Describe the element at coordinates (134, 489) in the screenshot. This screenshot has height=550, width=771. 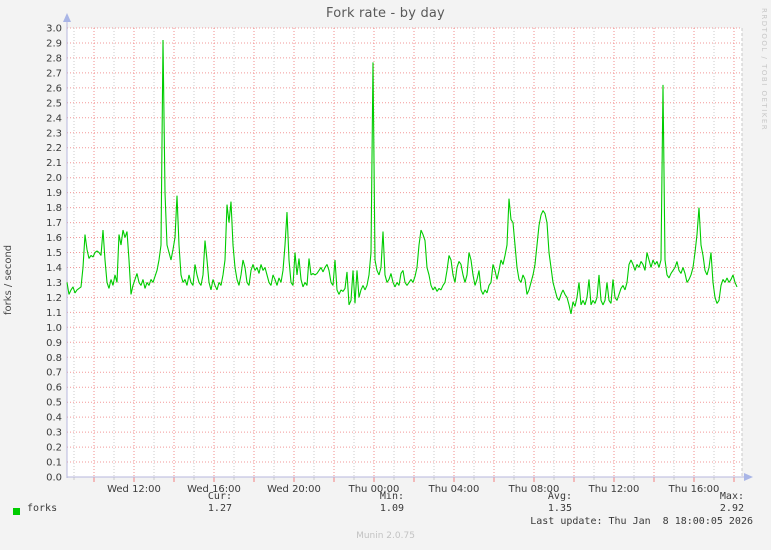
I see `x-tick-label: Wed 12:00` at that location.